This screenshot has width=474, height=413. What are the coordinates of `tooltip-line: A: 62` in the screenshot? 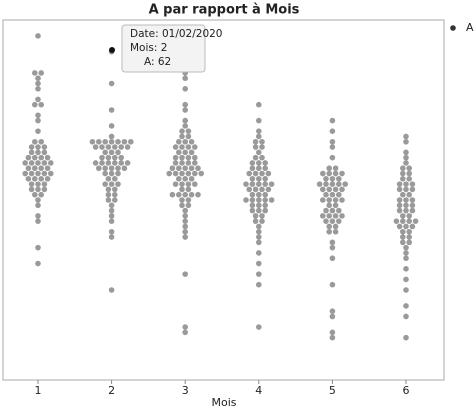 It's located at (157, 62).